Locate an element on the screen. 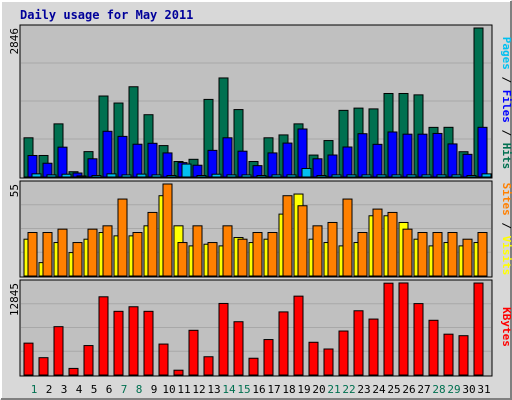  day-label-9: 9 is located at coordinates (154, 389).